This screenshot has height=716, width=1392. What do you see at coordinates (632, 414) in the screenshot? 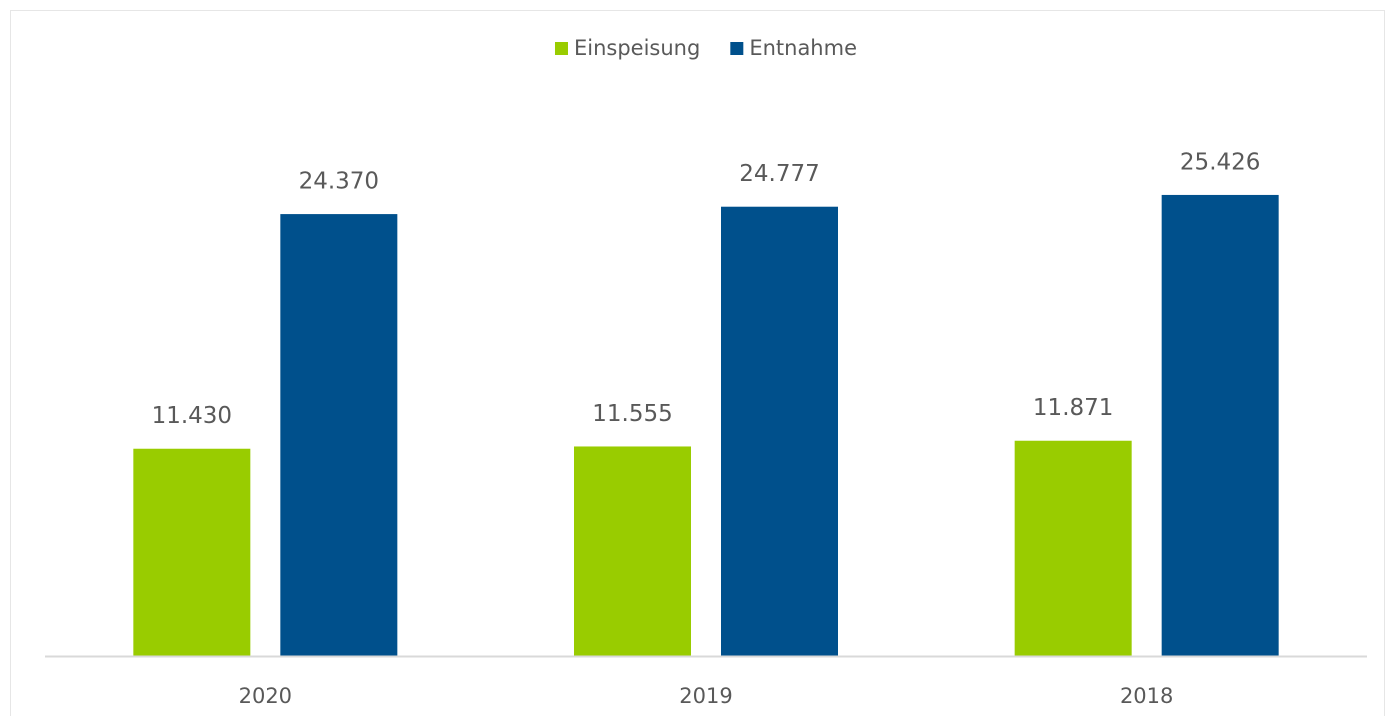
I see `data-label: 11.555` at bounding box center [632, 414].